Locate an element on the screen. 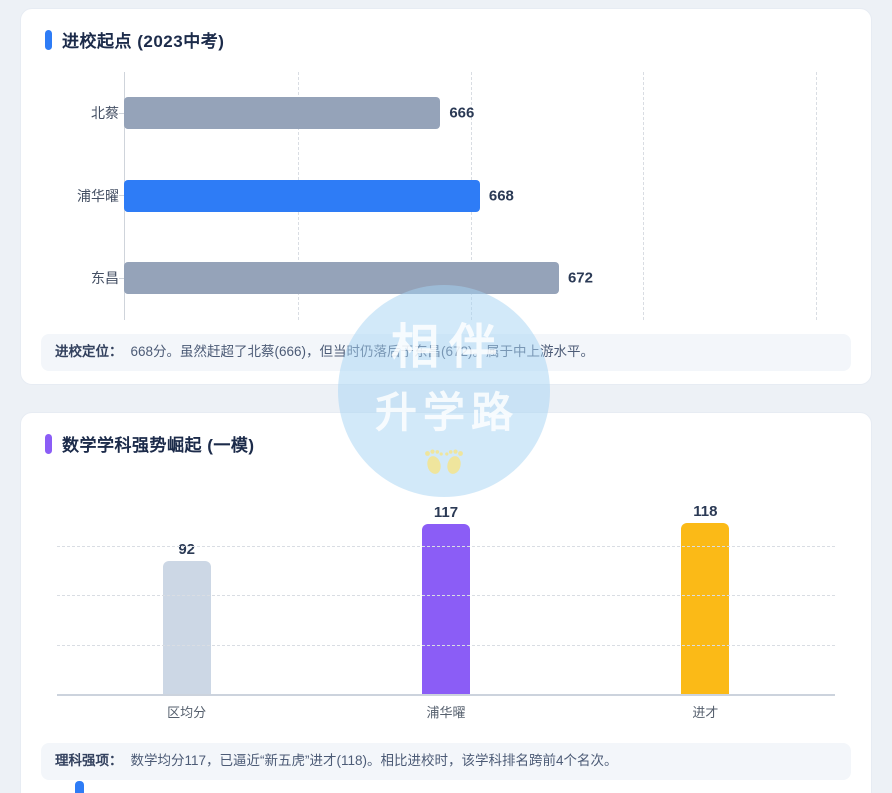  bar-track: 668 is located at coordinates (470, 195).